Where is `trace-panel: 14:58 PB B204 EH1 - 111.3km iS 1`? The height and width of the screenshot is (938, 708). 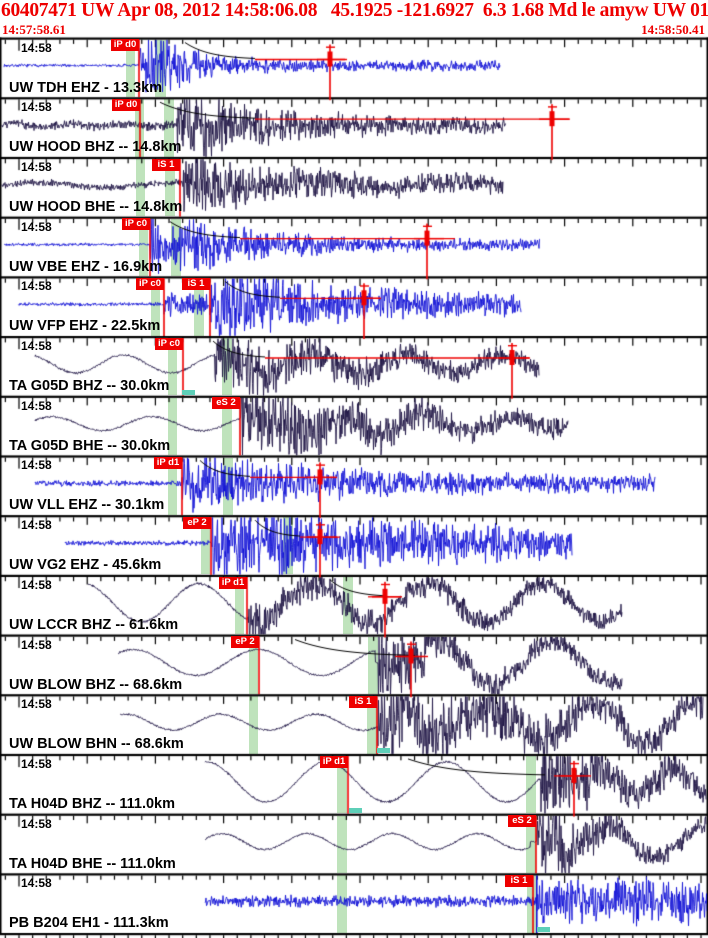
trace-panel: 14:58 PB B204 EH1 - 111.3km iS 1 is located at coordinates (354, 903).